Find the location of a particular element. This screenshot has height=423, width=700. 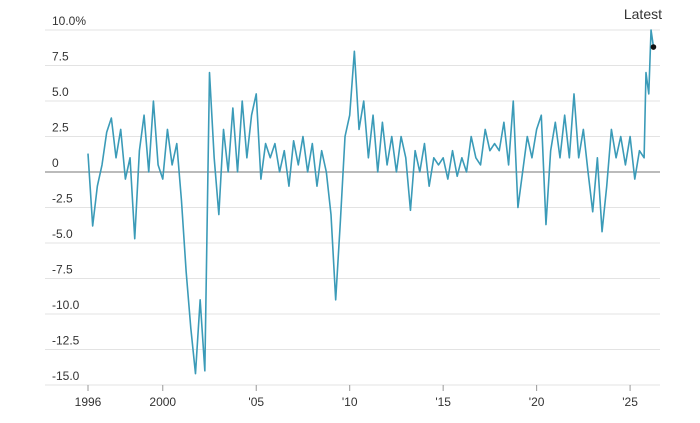

x-tick-label: '25 is located at coordinates (630, 402).